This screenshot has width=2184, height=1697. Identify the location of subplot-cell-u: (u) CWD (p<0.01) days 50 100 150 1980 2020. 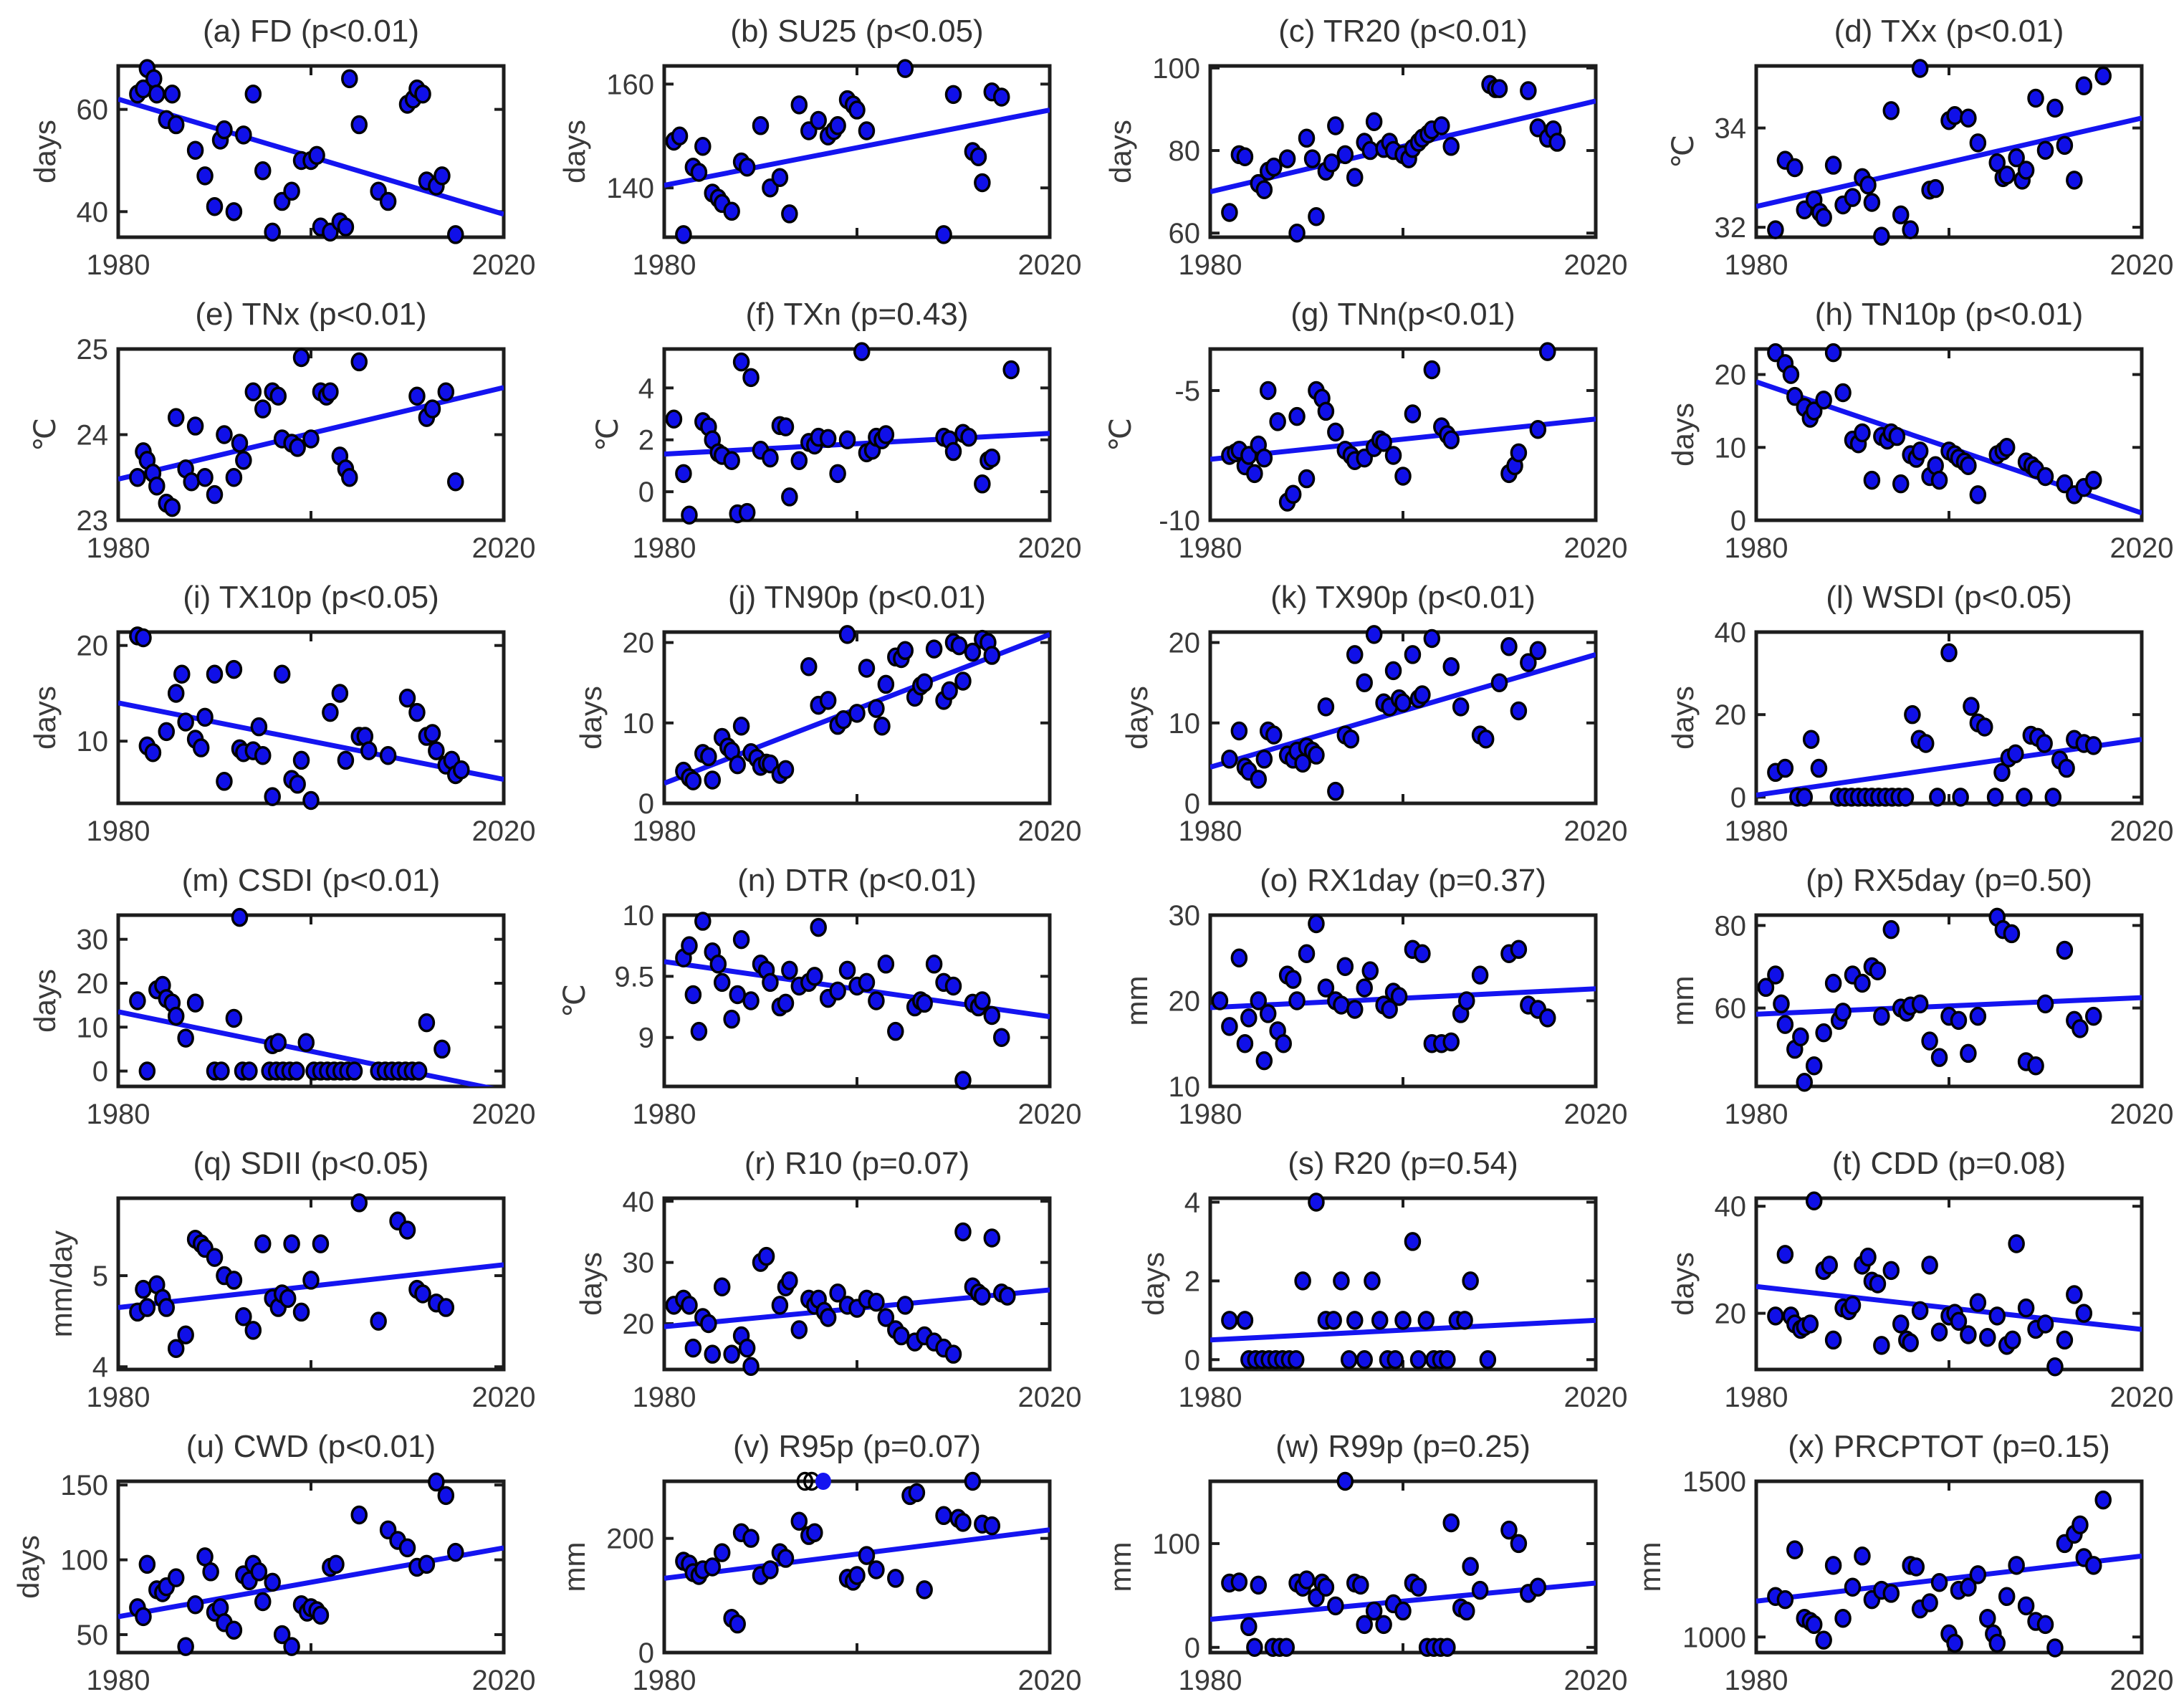
(273, 1556).